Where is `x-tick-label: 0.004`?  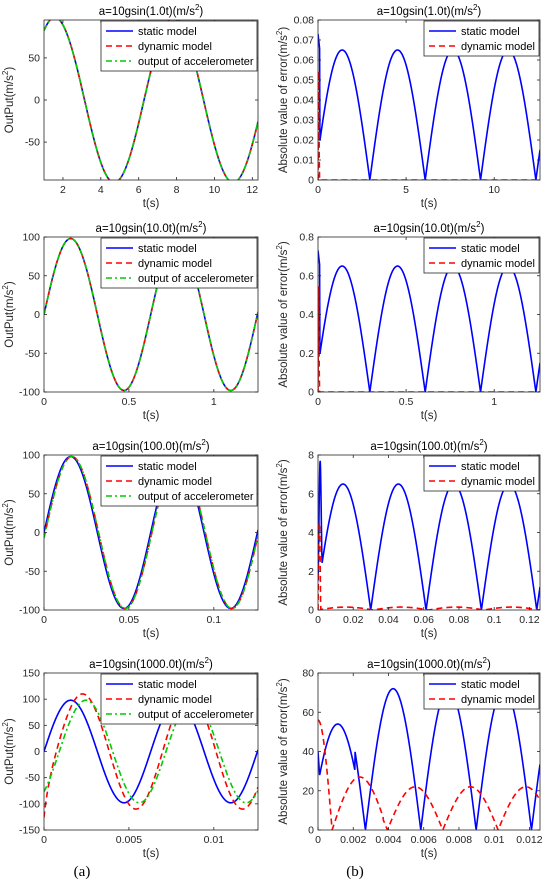
x-tick-label: 0.004 is located at coordinates (388, 840).